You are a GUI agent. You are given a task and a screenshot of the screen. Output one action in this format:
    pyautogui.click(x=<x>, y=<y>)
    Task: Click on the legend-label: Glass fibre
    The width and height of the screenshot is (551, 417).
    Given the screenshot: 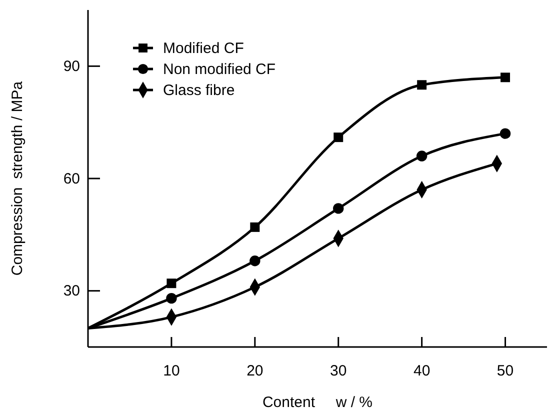 What is the action you would take?
    pyautogui.click(x=199, y=90)
    